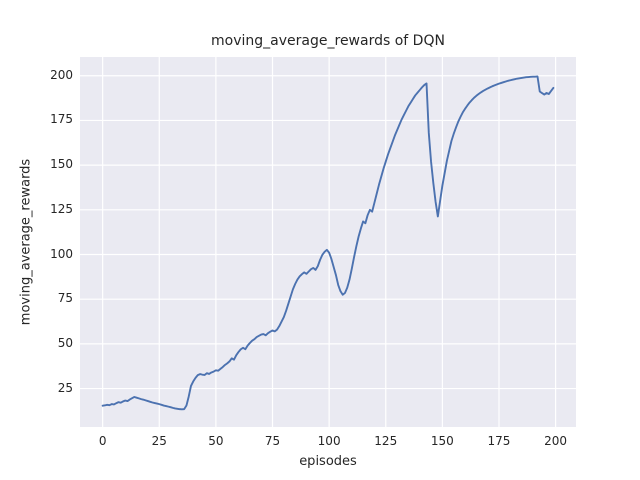 Image resolution: width=640 pixels, height=480 pixels. What do you see at coordinates (159, 441) in the screenshot?
I see `x-tick-label: 25` at bounding box center [159, 441].